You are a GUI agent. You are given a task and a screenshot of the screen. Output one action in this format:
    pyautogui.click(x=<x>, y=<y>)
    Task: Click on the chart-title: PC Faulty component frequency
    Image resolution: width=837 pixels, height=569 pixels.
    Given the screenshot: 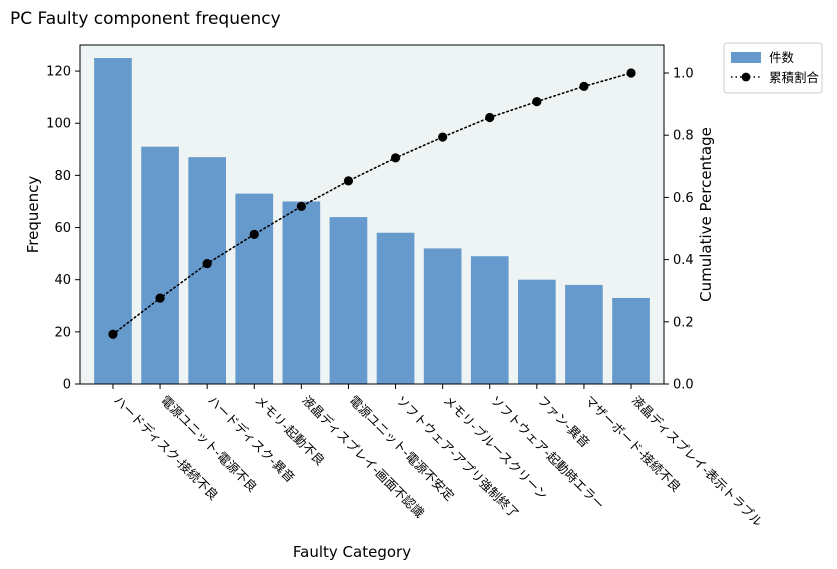 What is the action you would take?
    pyautogui.click(x=145, y=19)
    